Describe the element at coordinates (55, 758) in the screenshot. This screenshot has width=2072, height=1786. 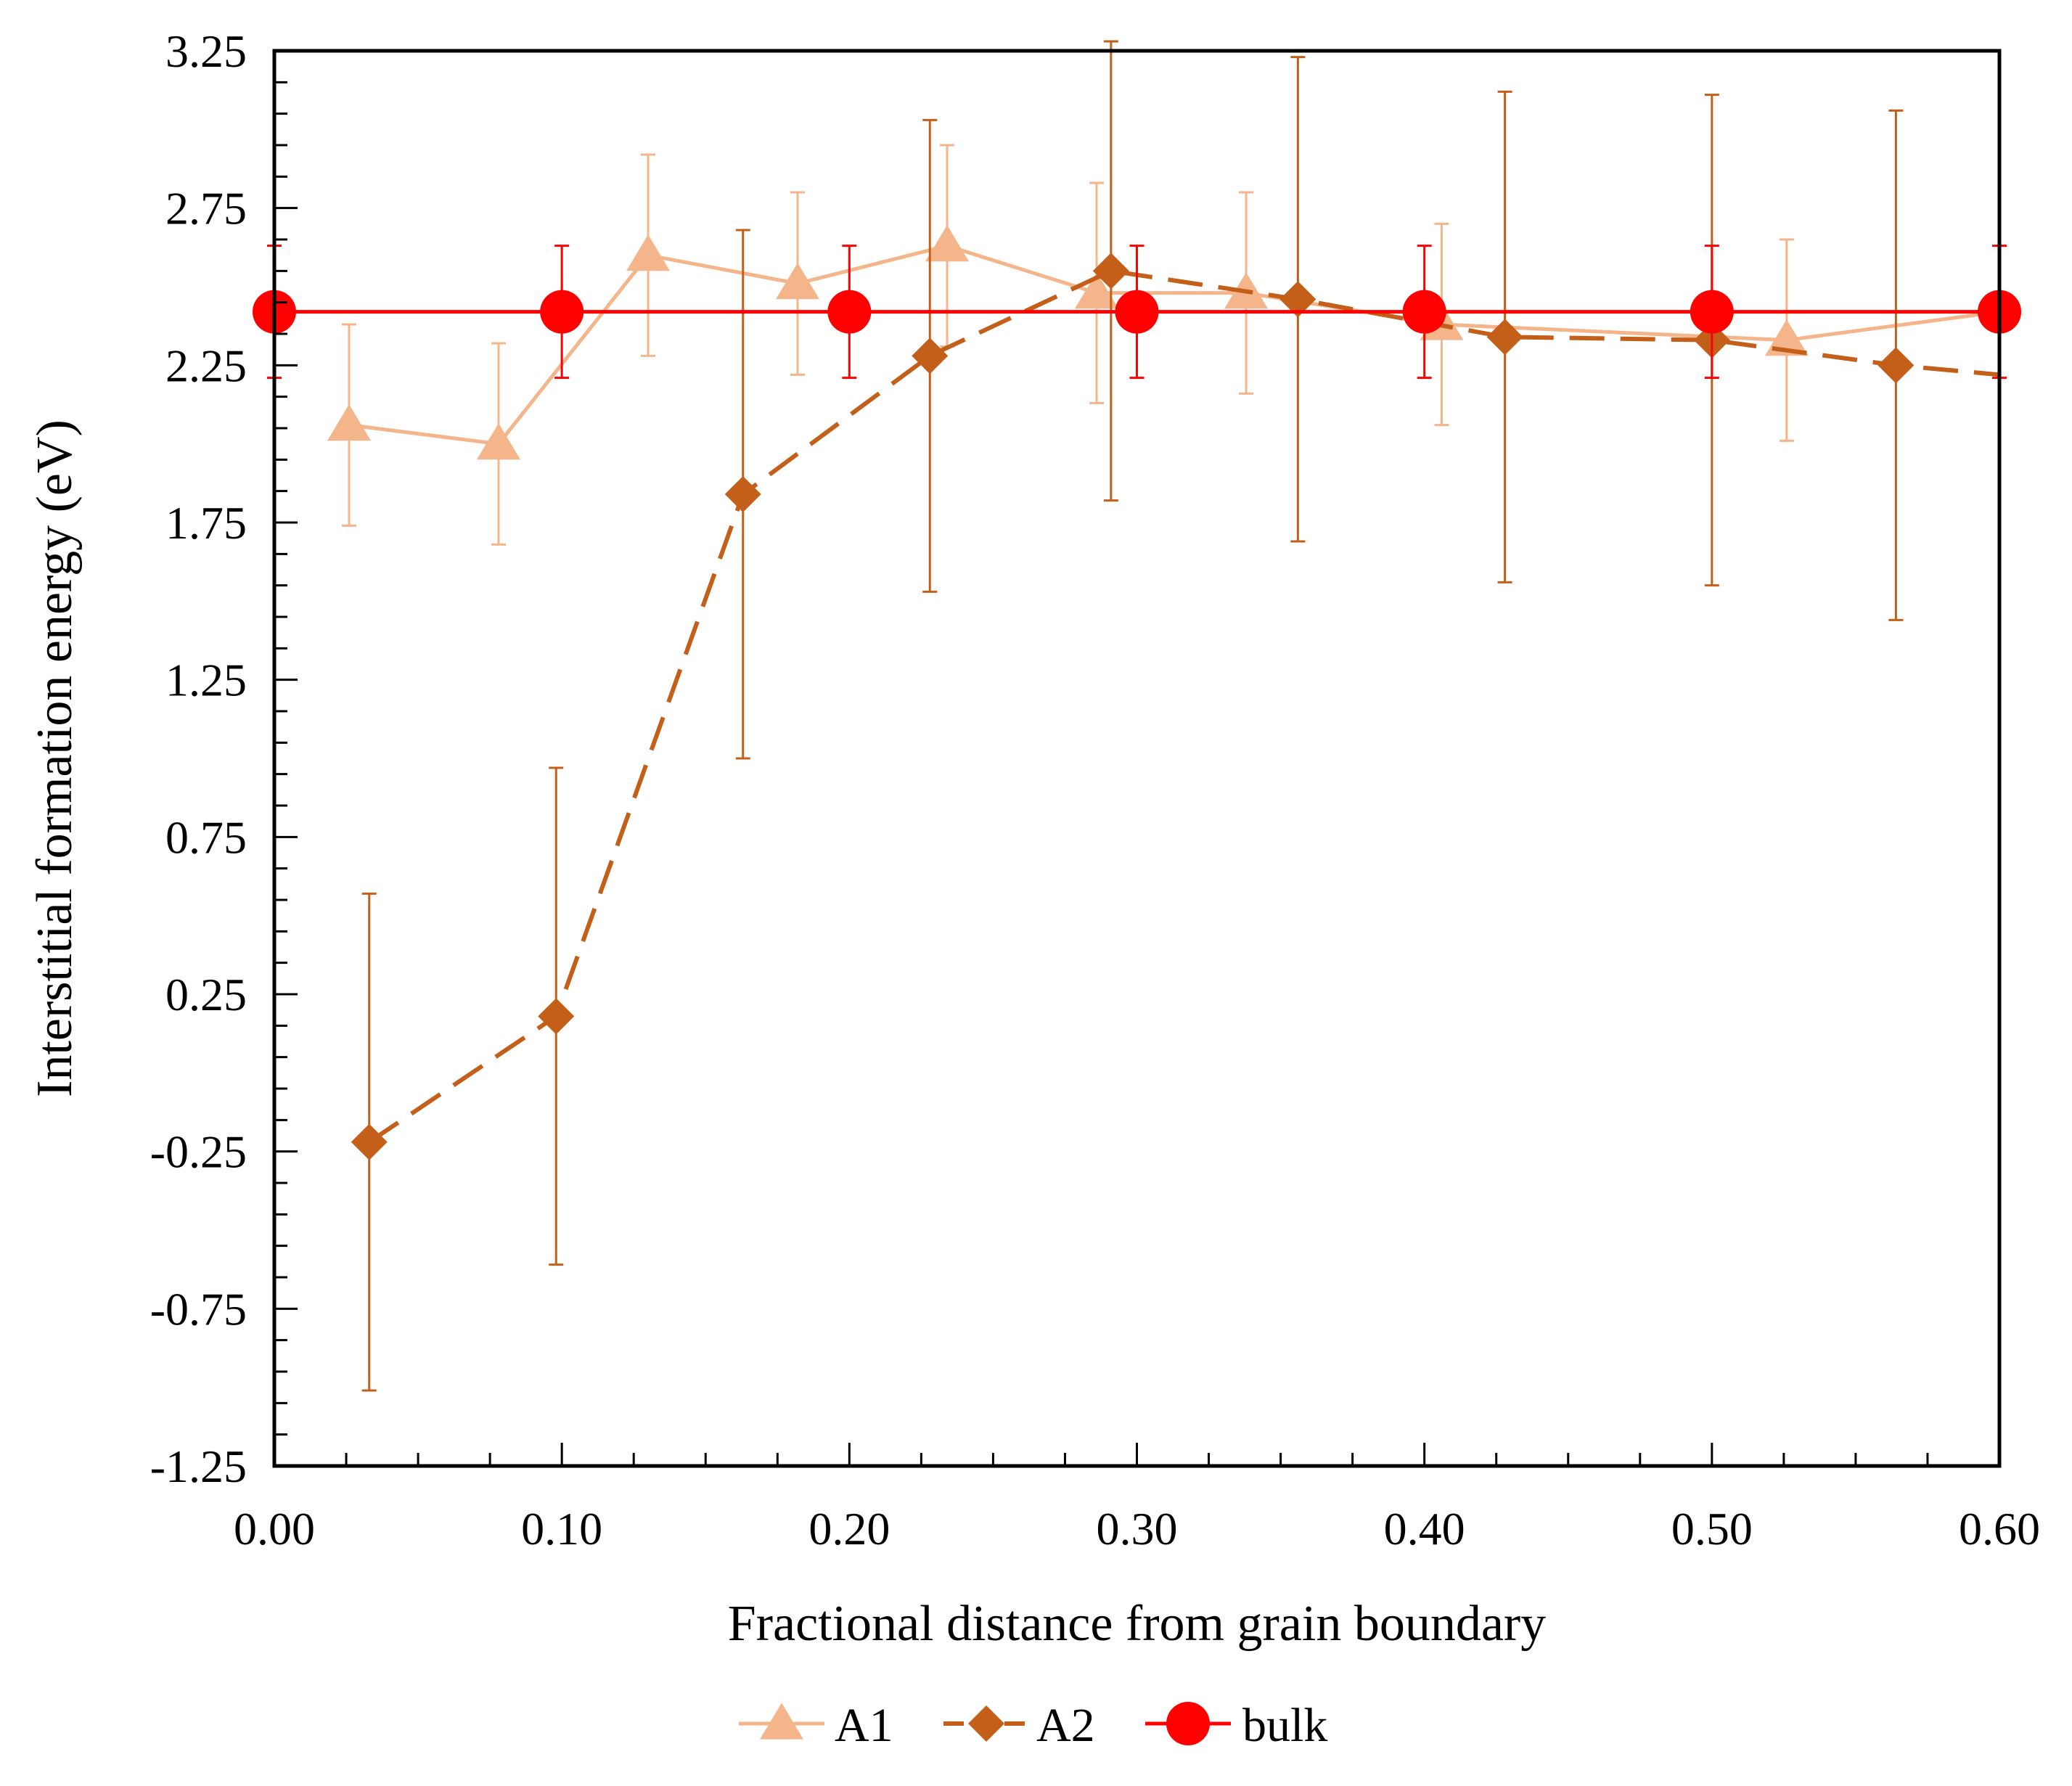
I see `y-axis-label: Interstitial formation energy (eV)` at that location.